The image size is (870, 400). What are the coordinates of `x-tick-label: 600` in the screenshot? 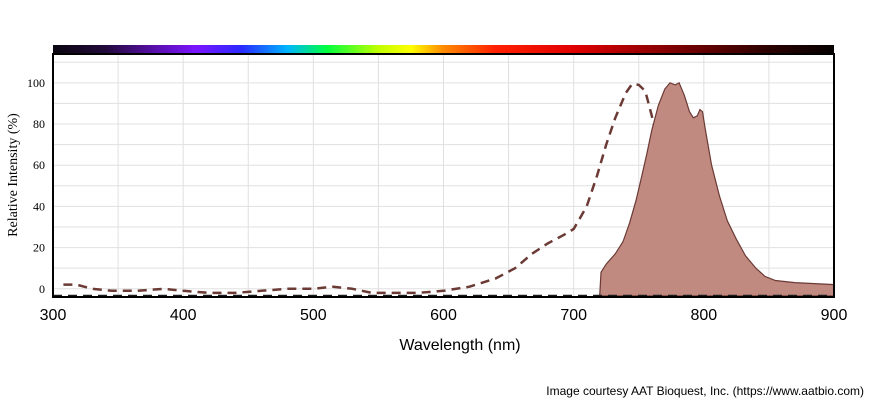 It's located at (443, 315).